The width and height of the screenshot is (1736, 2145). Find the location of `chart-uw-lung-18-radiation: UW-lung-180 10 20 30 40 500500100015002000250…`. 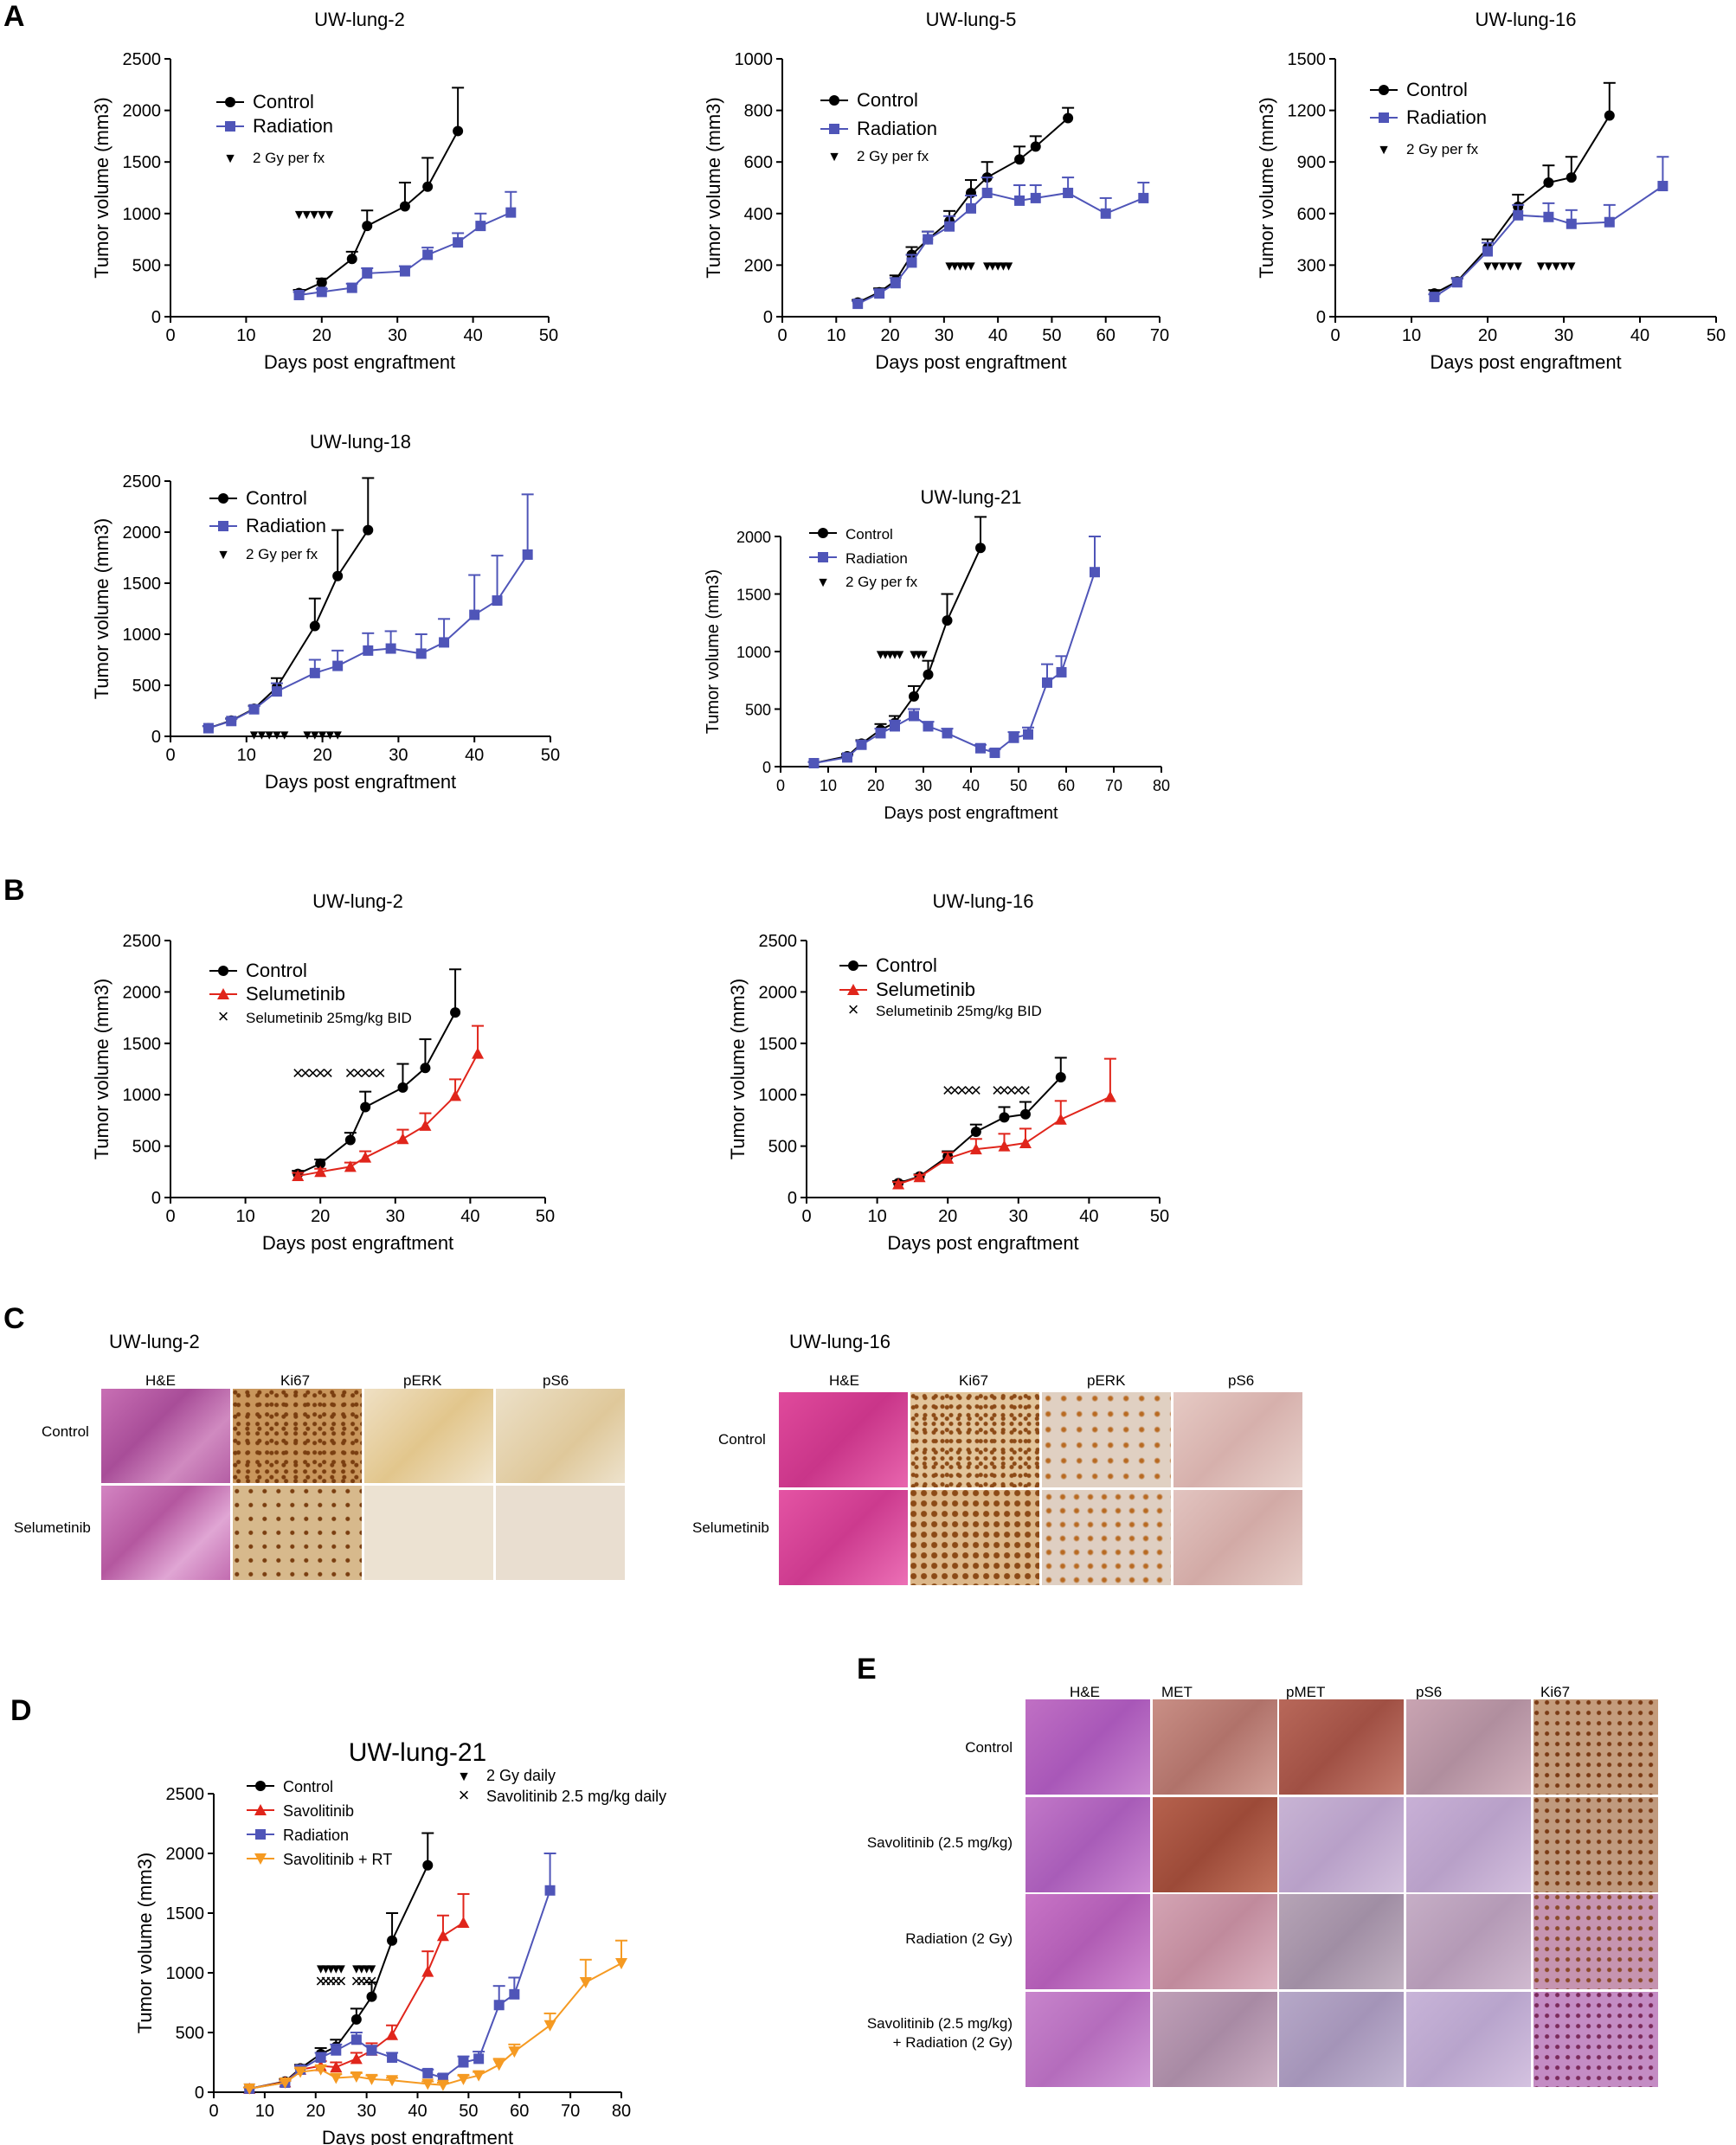

chart-uw-lung-18-radiation: UW-lung-180 10 20 30 40 500500100015002000250… is located at coordinates (325, 612).